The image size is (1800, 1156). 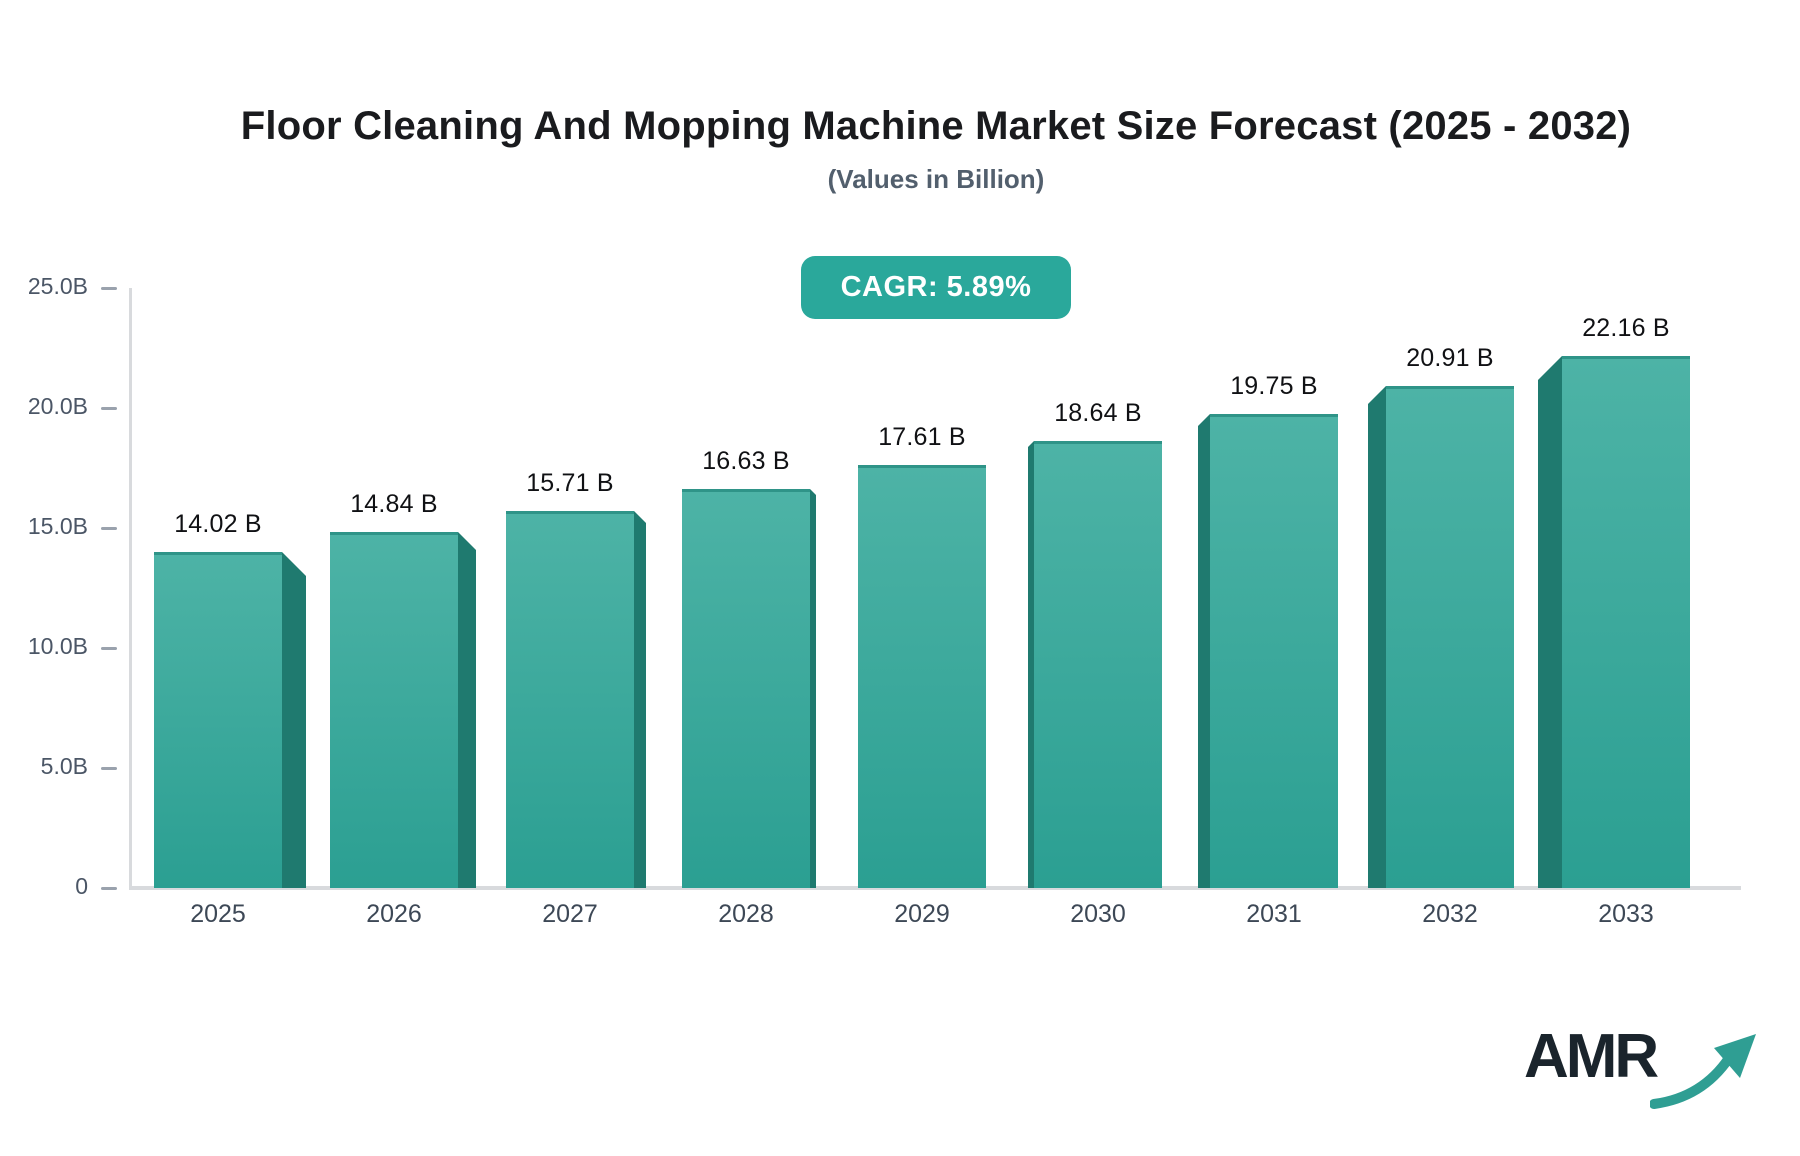 What do you see at coordinates (1450, 358) in the screenshot?
I see `bar-value-label: 20.91 B` at bounding box center [1450, 358].